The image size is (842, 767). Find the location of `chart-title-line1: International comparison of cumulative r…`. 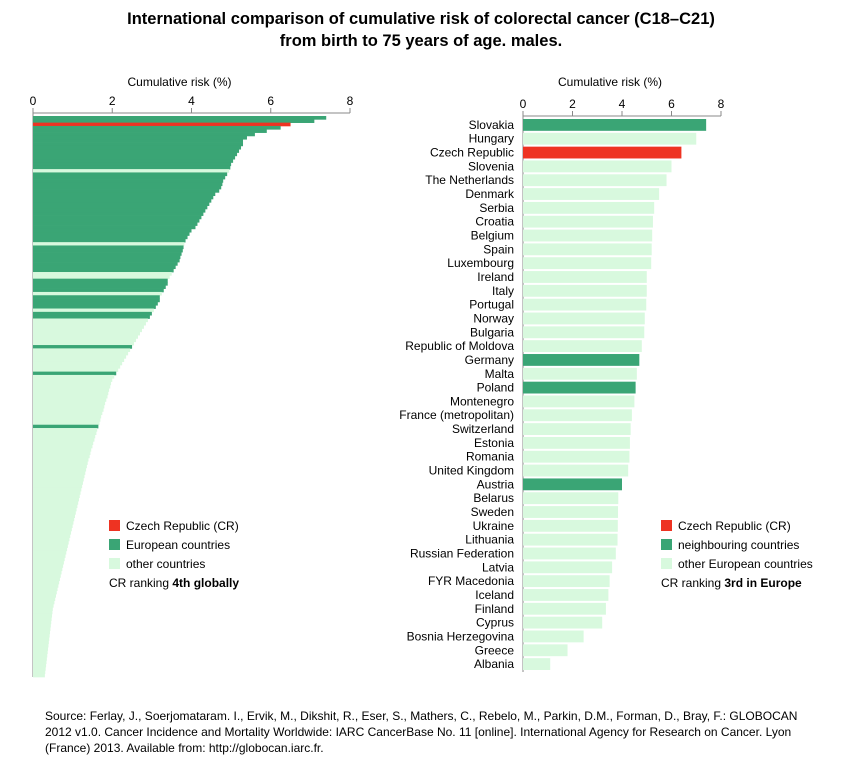

chart-title-line1: International comparison of cumulative r… is located at coordinates (421, 19).